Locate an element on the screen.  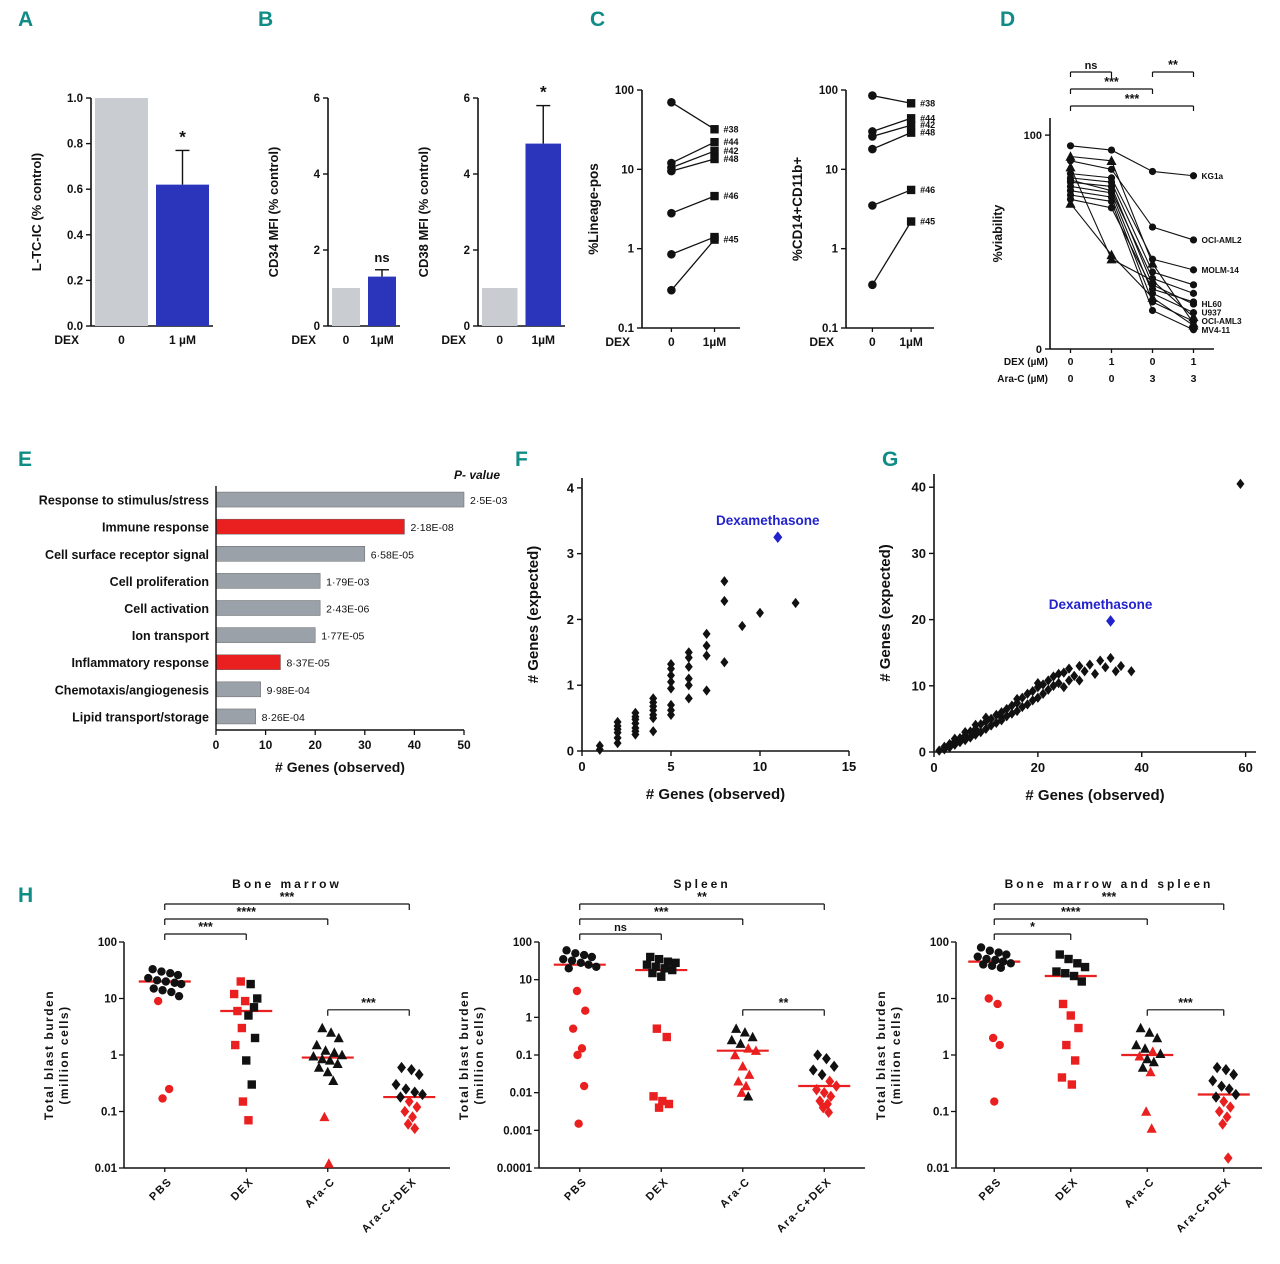
pair-label: #45 is located at coordinates (927, 222).